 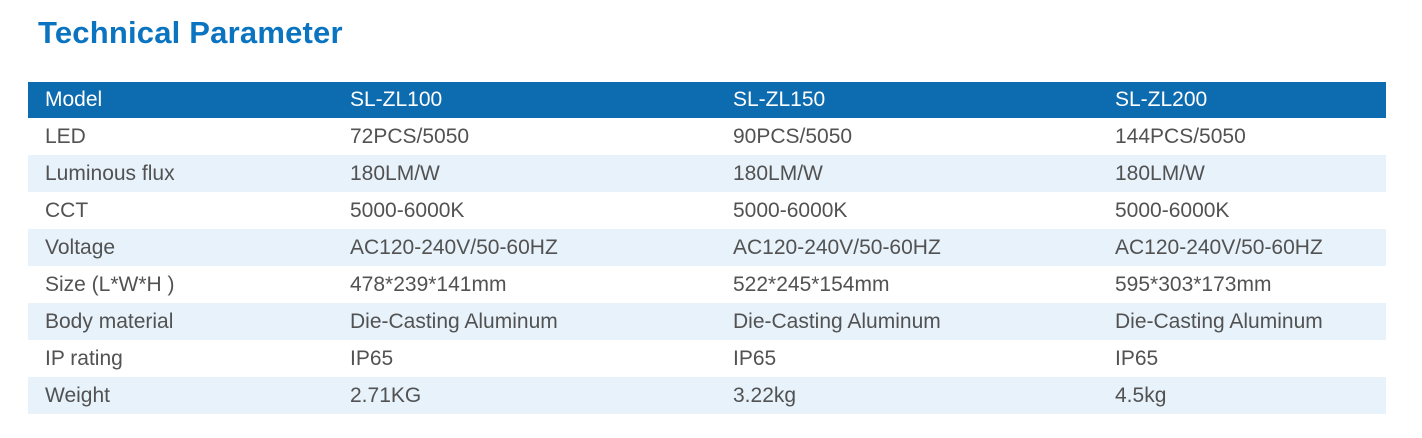 I want to click on page-title: Technical Parameter, so click(x=190, y=32).